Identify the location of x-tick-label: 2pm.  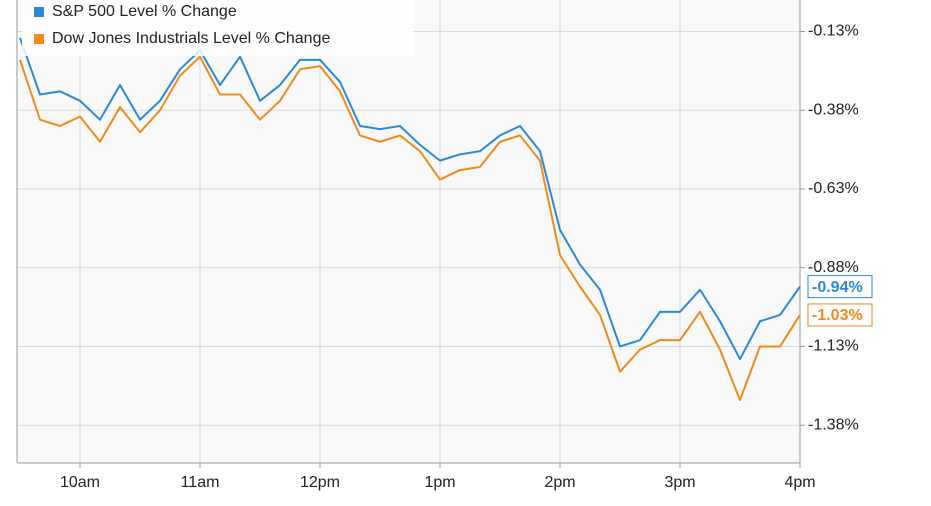
(559, 482).